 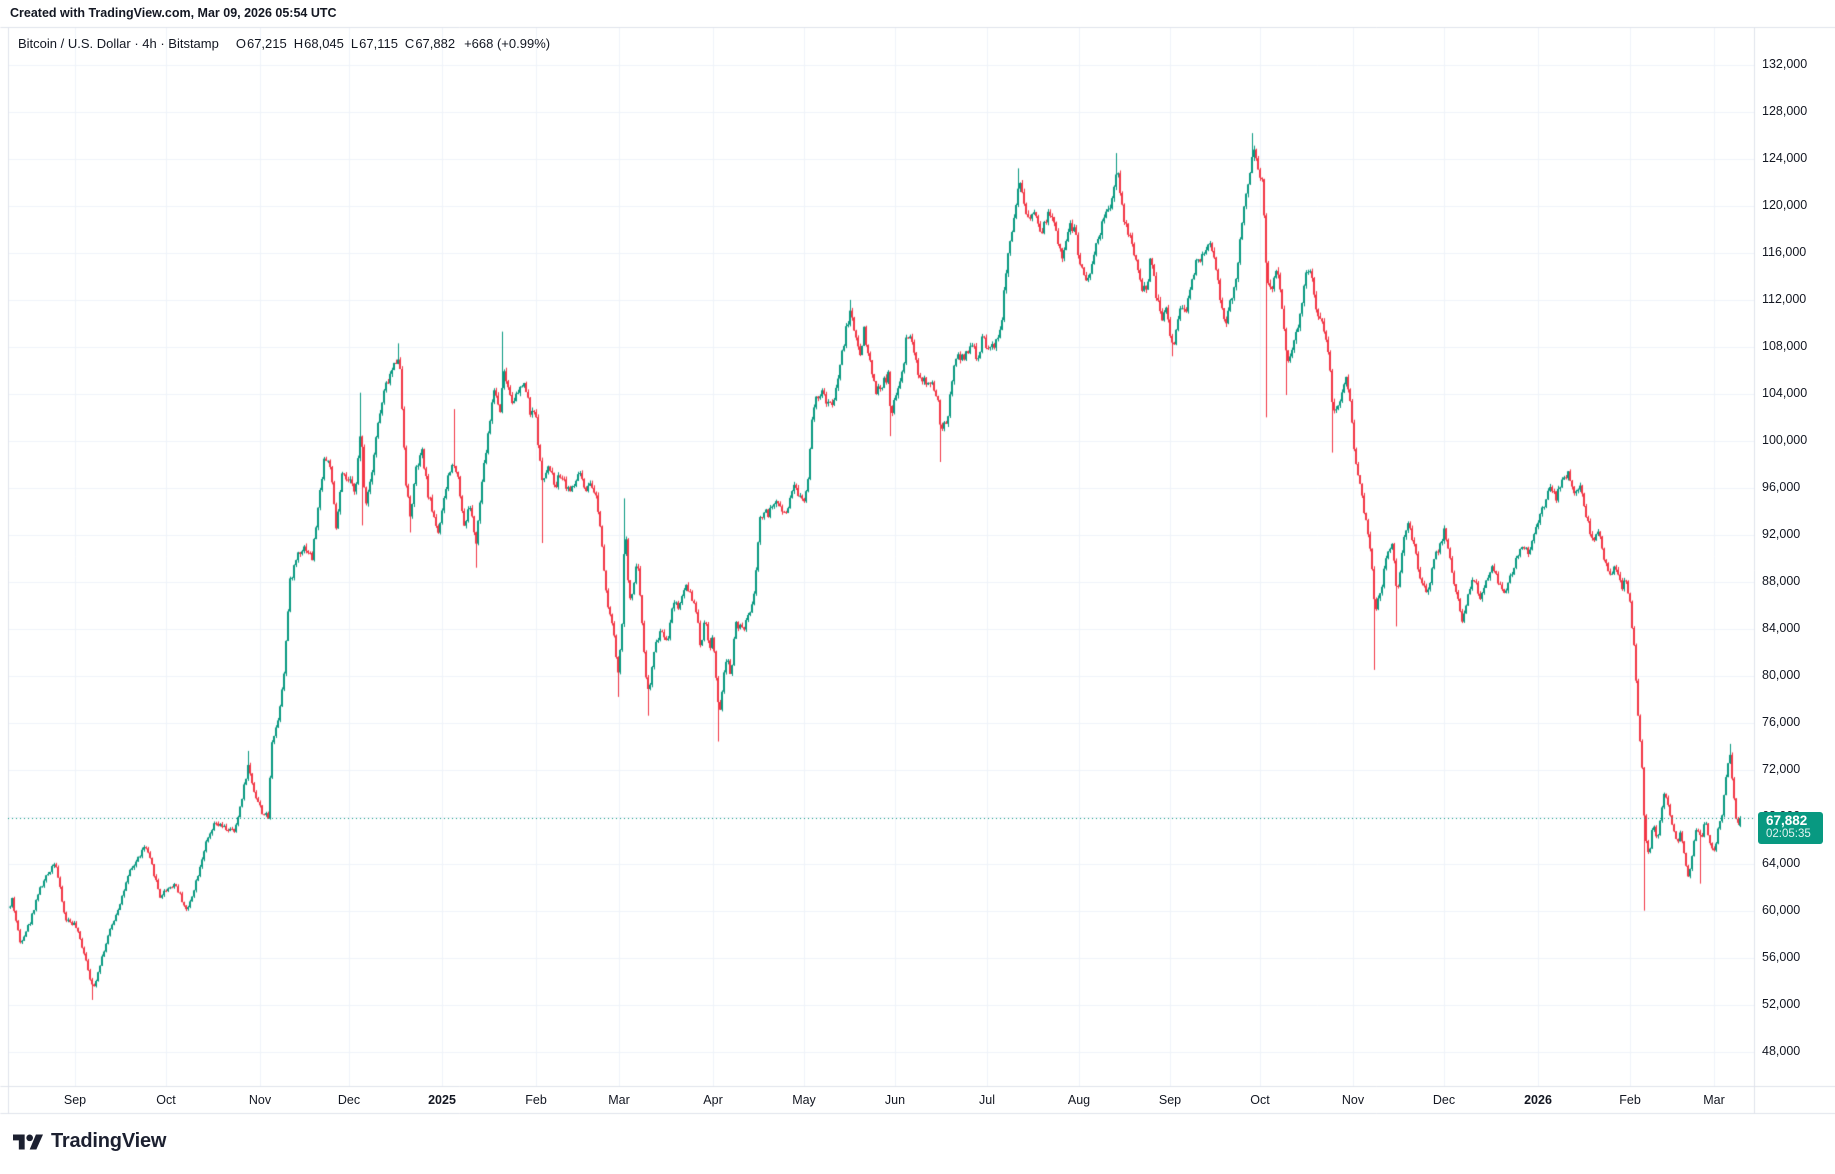 What do you see at coordinates (1785, 204) in the screenshot?
I see `price-axis-label: 120,000` at bounding box center [1785, 204].